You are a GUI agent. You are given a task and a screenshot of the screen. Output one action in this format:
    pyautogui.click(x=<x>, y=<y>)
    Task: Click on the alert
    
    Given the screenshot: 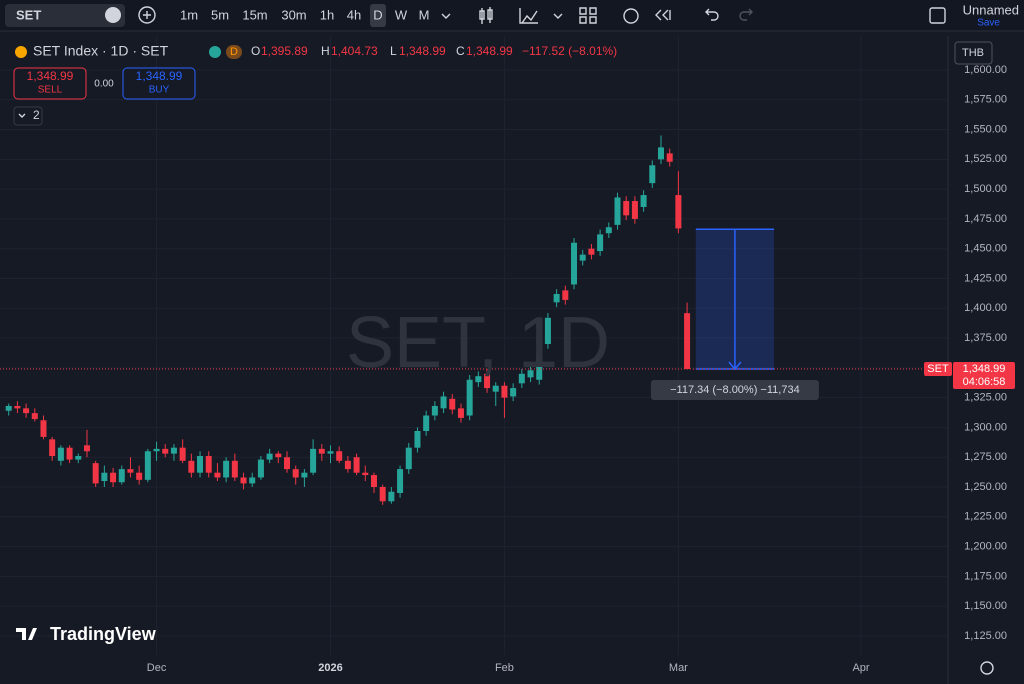 What is the action you would take?
    pyautogui.click(x=631, y=16)
    